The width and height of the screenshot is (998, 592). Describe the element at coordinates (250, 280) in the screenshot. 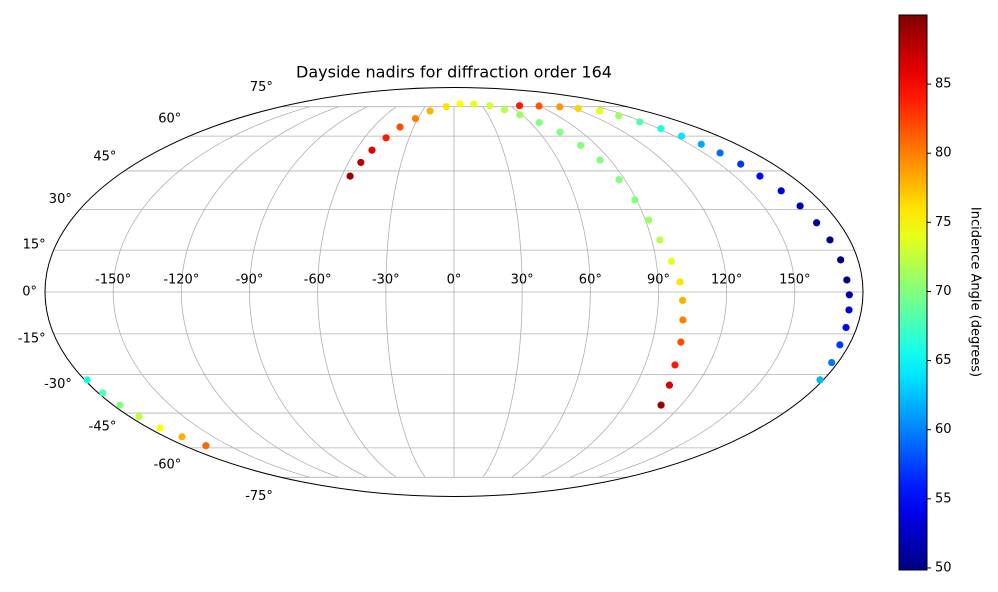

I see `x-tick-label: -90°` at that location.